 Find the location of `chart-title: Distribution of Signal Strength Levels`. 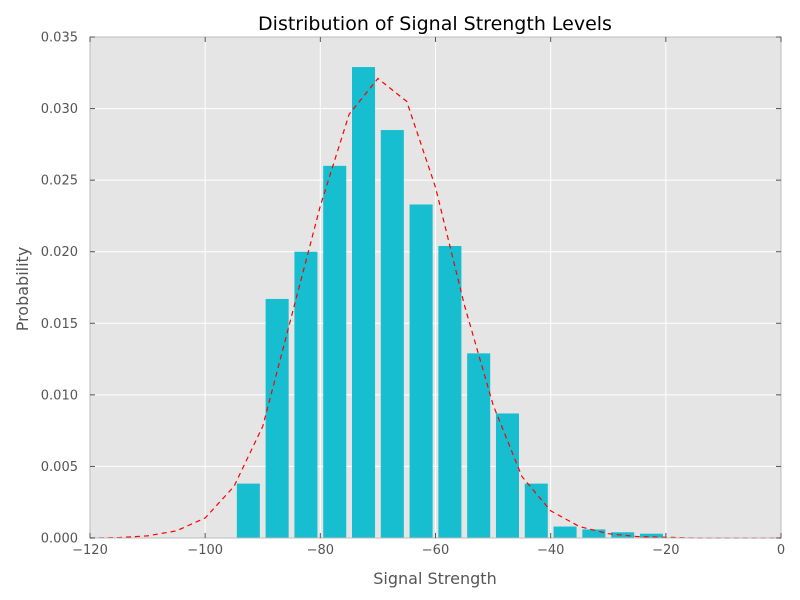

chart-title: Distribution of Signal Strength Levels is located at coordinates (435, 24).